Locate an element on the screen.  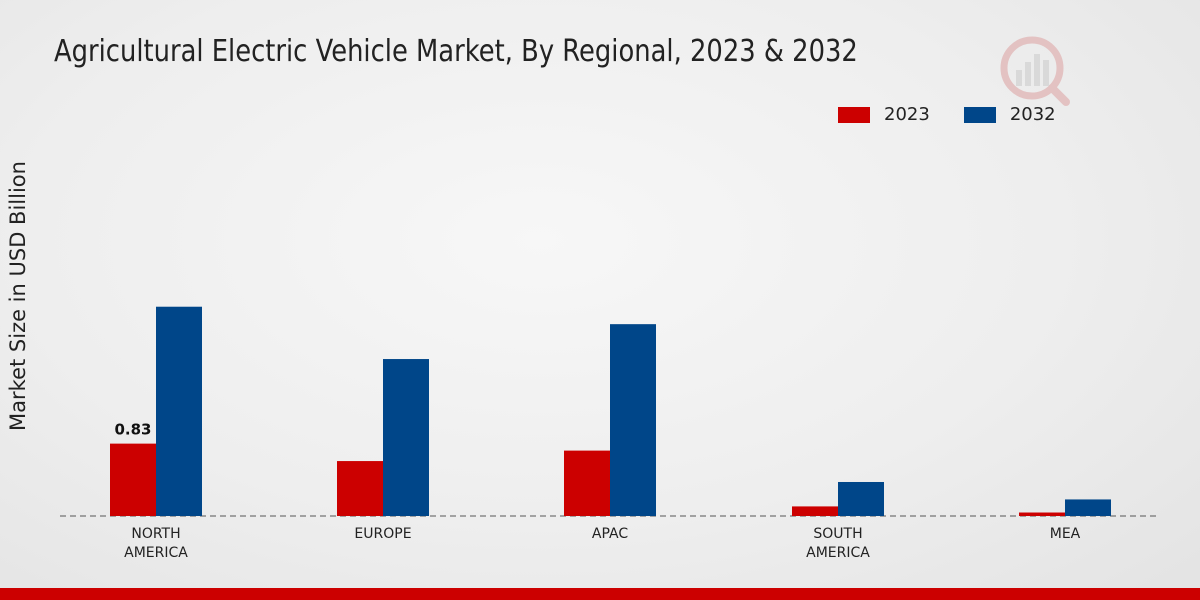
legend-label-2023: 2023 is located at coordinates (907, 114).